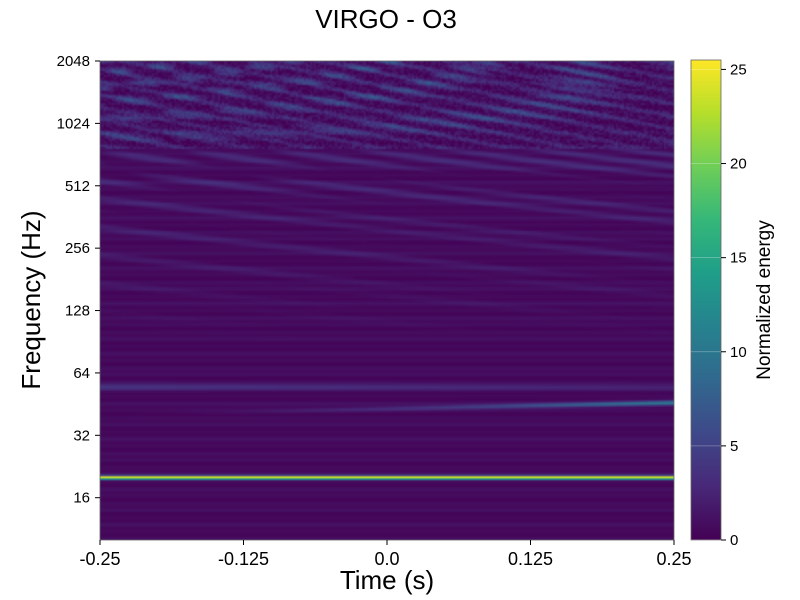 The height and width of the screenshot is (600, 800). I want to click on y-tick-label: 32, so click(81, 435).